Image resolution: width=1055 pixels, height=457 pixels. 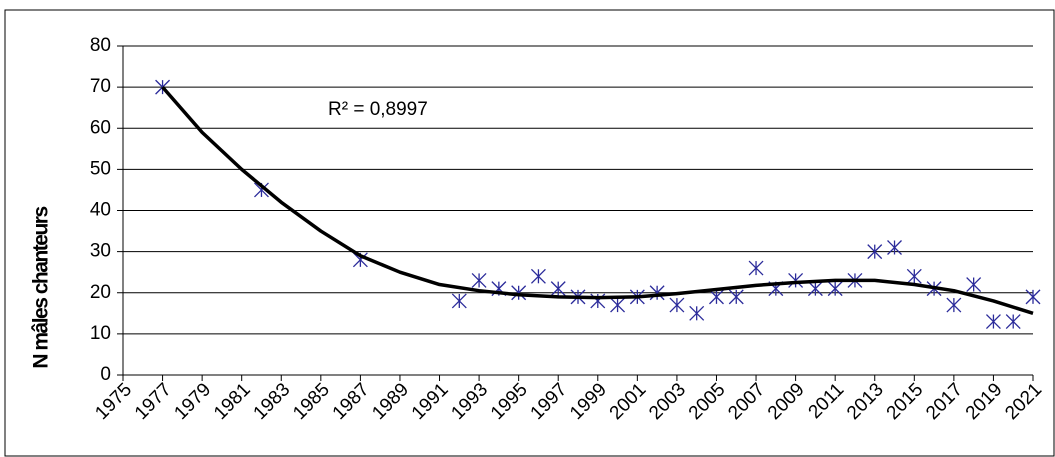 What do you see at coordinates (100, 292) in the screenshot?
I see `y-tick-label: 20` at bounding box center [100, 292].